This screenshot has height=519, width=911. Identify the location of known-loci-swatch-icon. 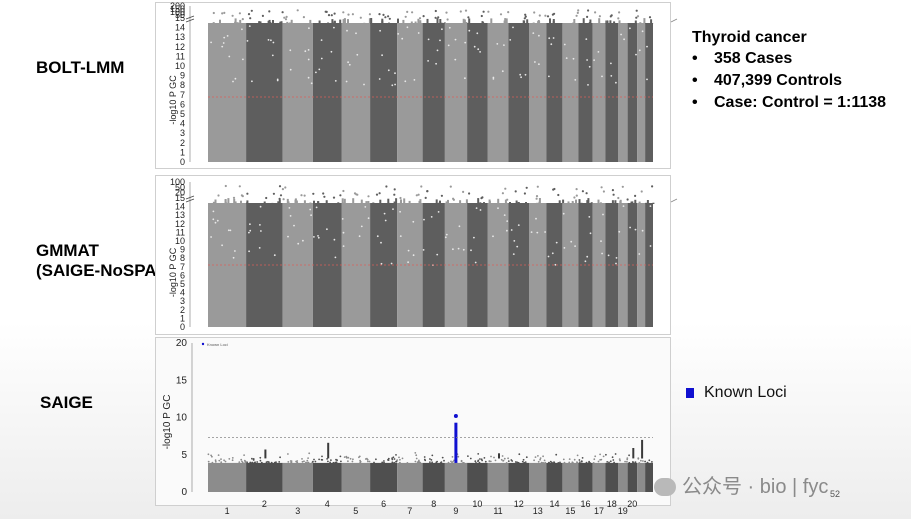
(690, 393).